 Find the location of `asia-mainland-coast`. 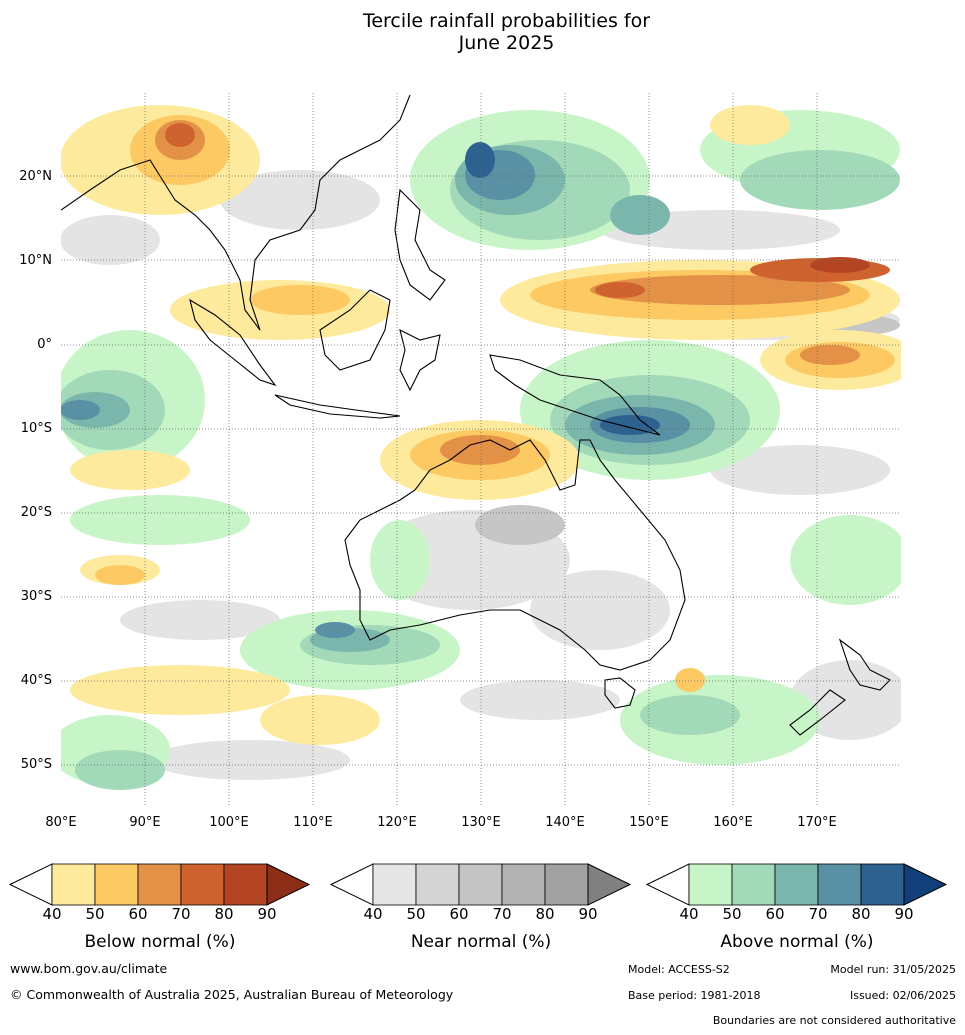

asia-mainland-coast is located at coordinates (236, 212).